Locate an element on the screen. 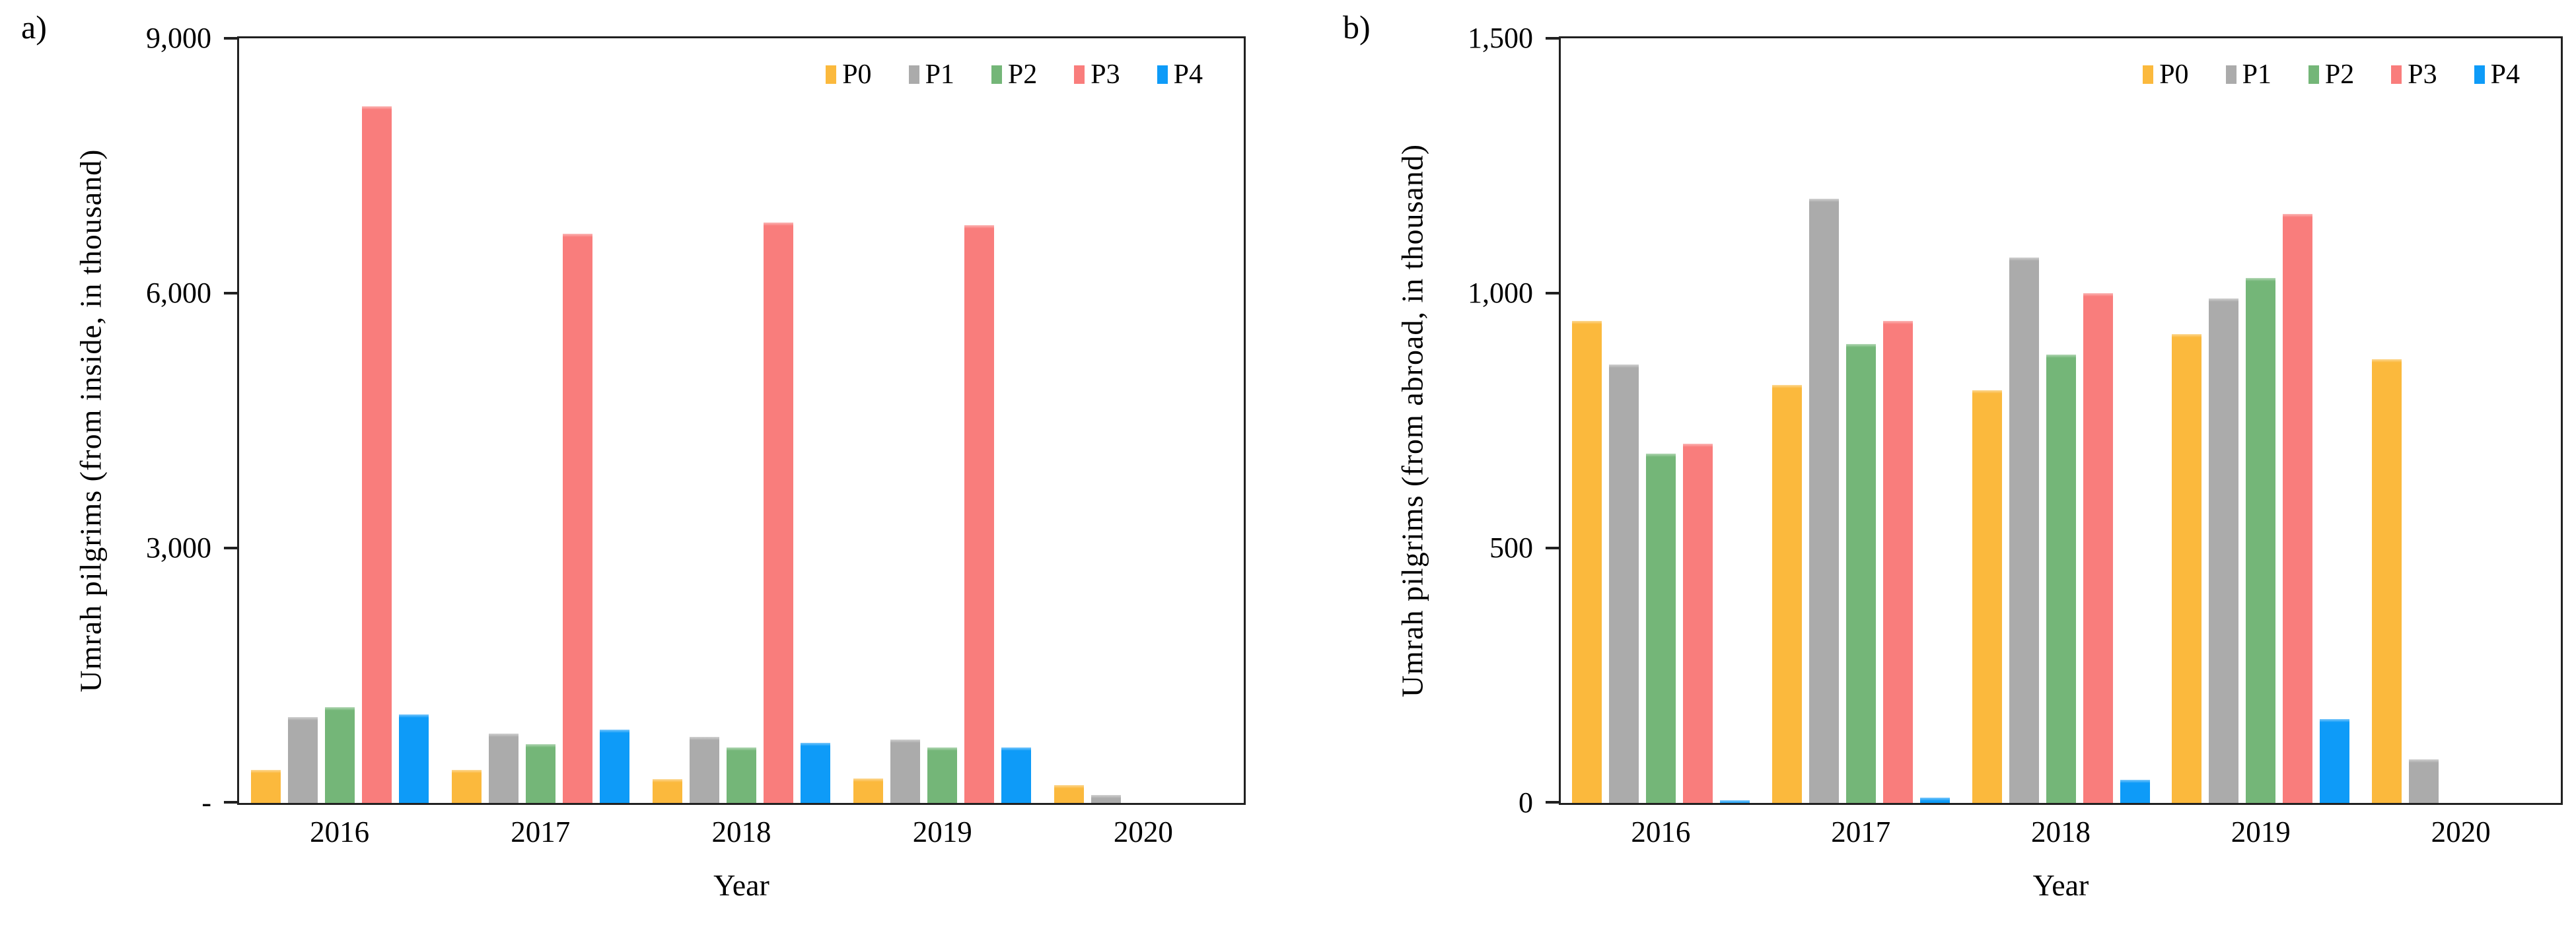 Image resolution: width=2576 pixels, height=933 pixels. x-label-b-2020: 2020 is located at coordinates (2461, 831).